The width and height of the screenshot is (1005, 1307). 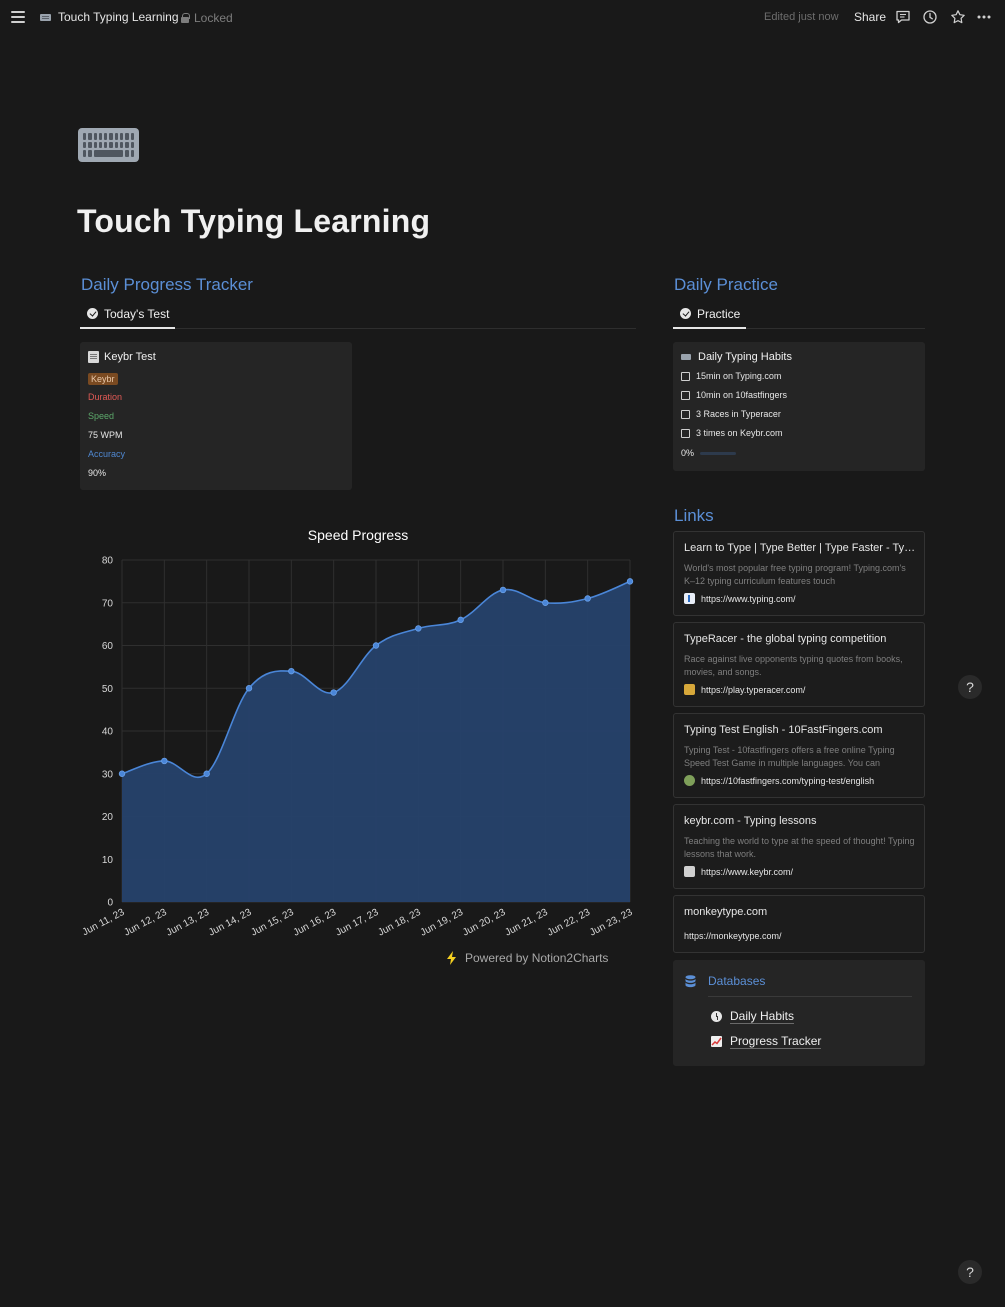 I want to click on link-url: https://play.typeracer.com/, so click(x=744, y=689).